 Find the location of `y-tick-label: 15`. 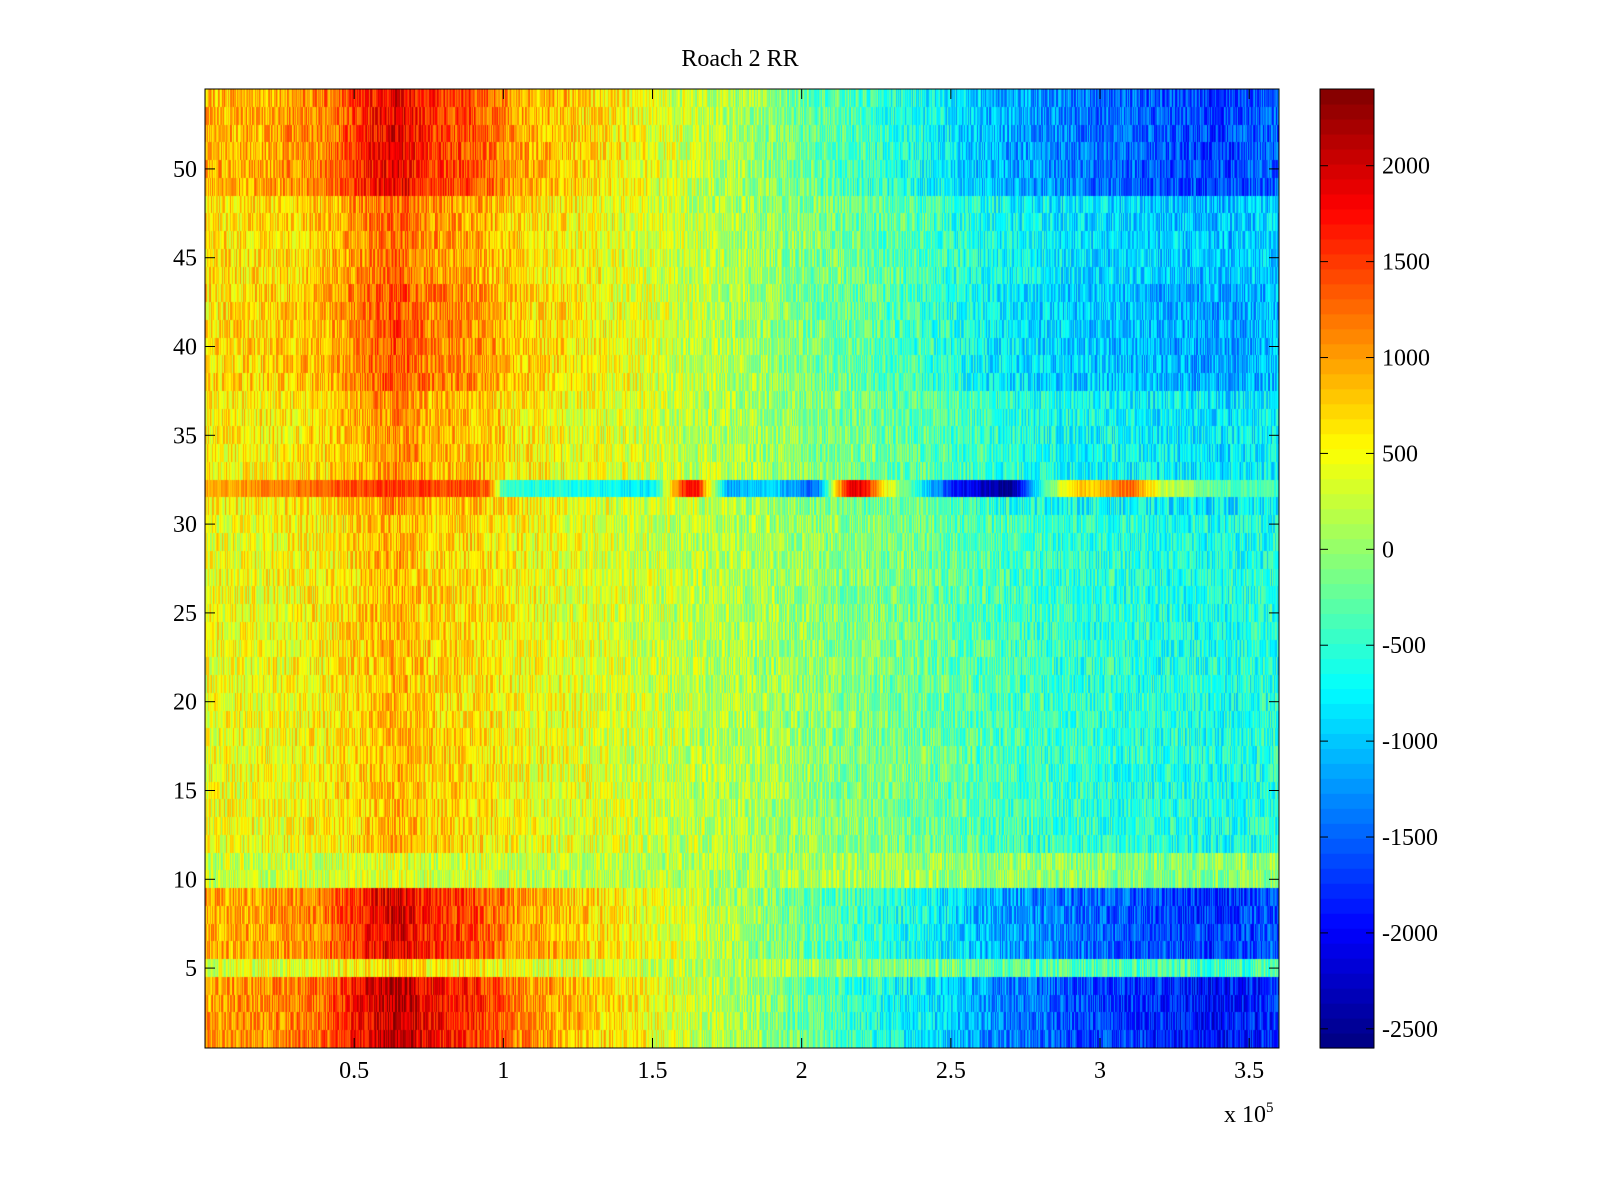

y-tick-label: 15 is located at coordinates (185, 791).